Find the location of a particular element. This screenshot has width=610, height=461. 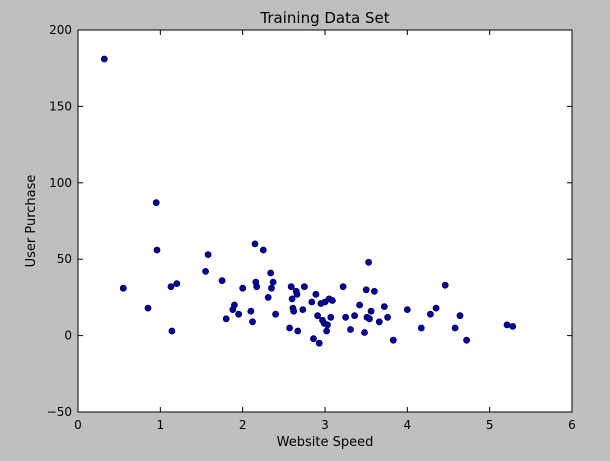

x-tick-label: 5 is located at coordinates (490, 425).